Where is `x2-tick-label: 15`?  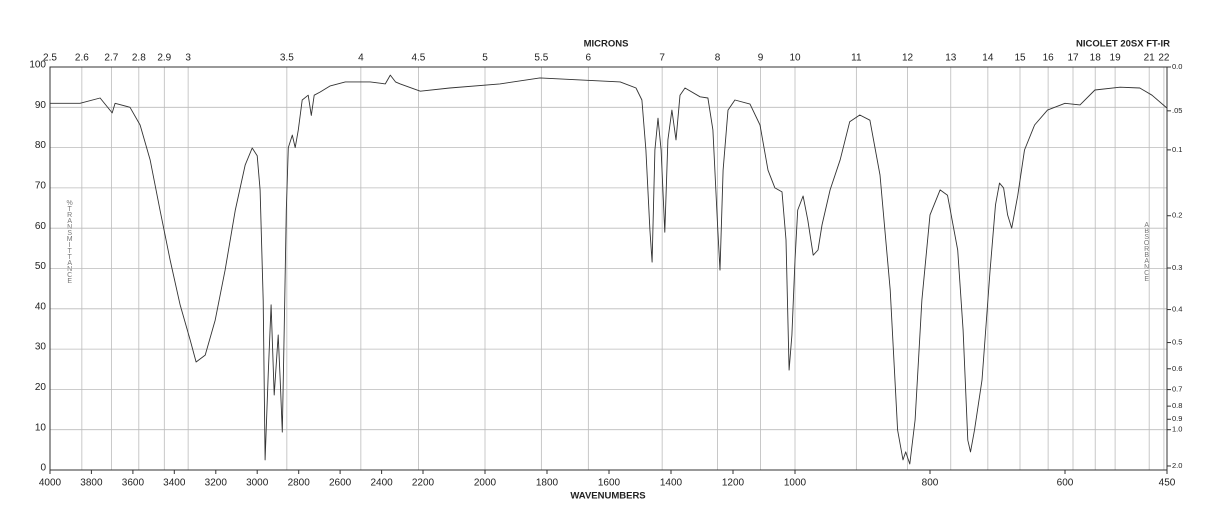 x2-tick-label: 15 is located at coordinates (1020, 58).